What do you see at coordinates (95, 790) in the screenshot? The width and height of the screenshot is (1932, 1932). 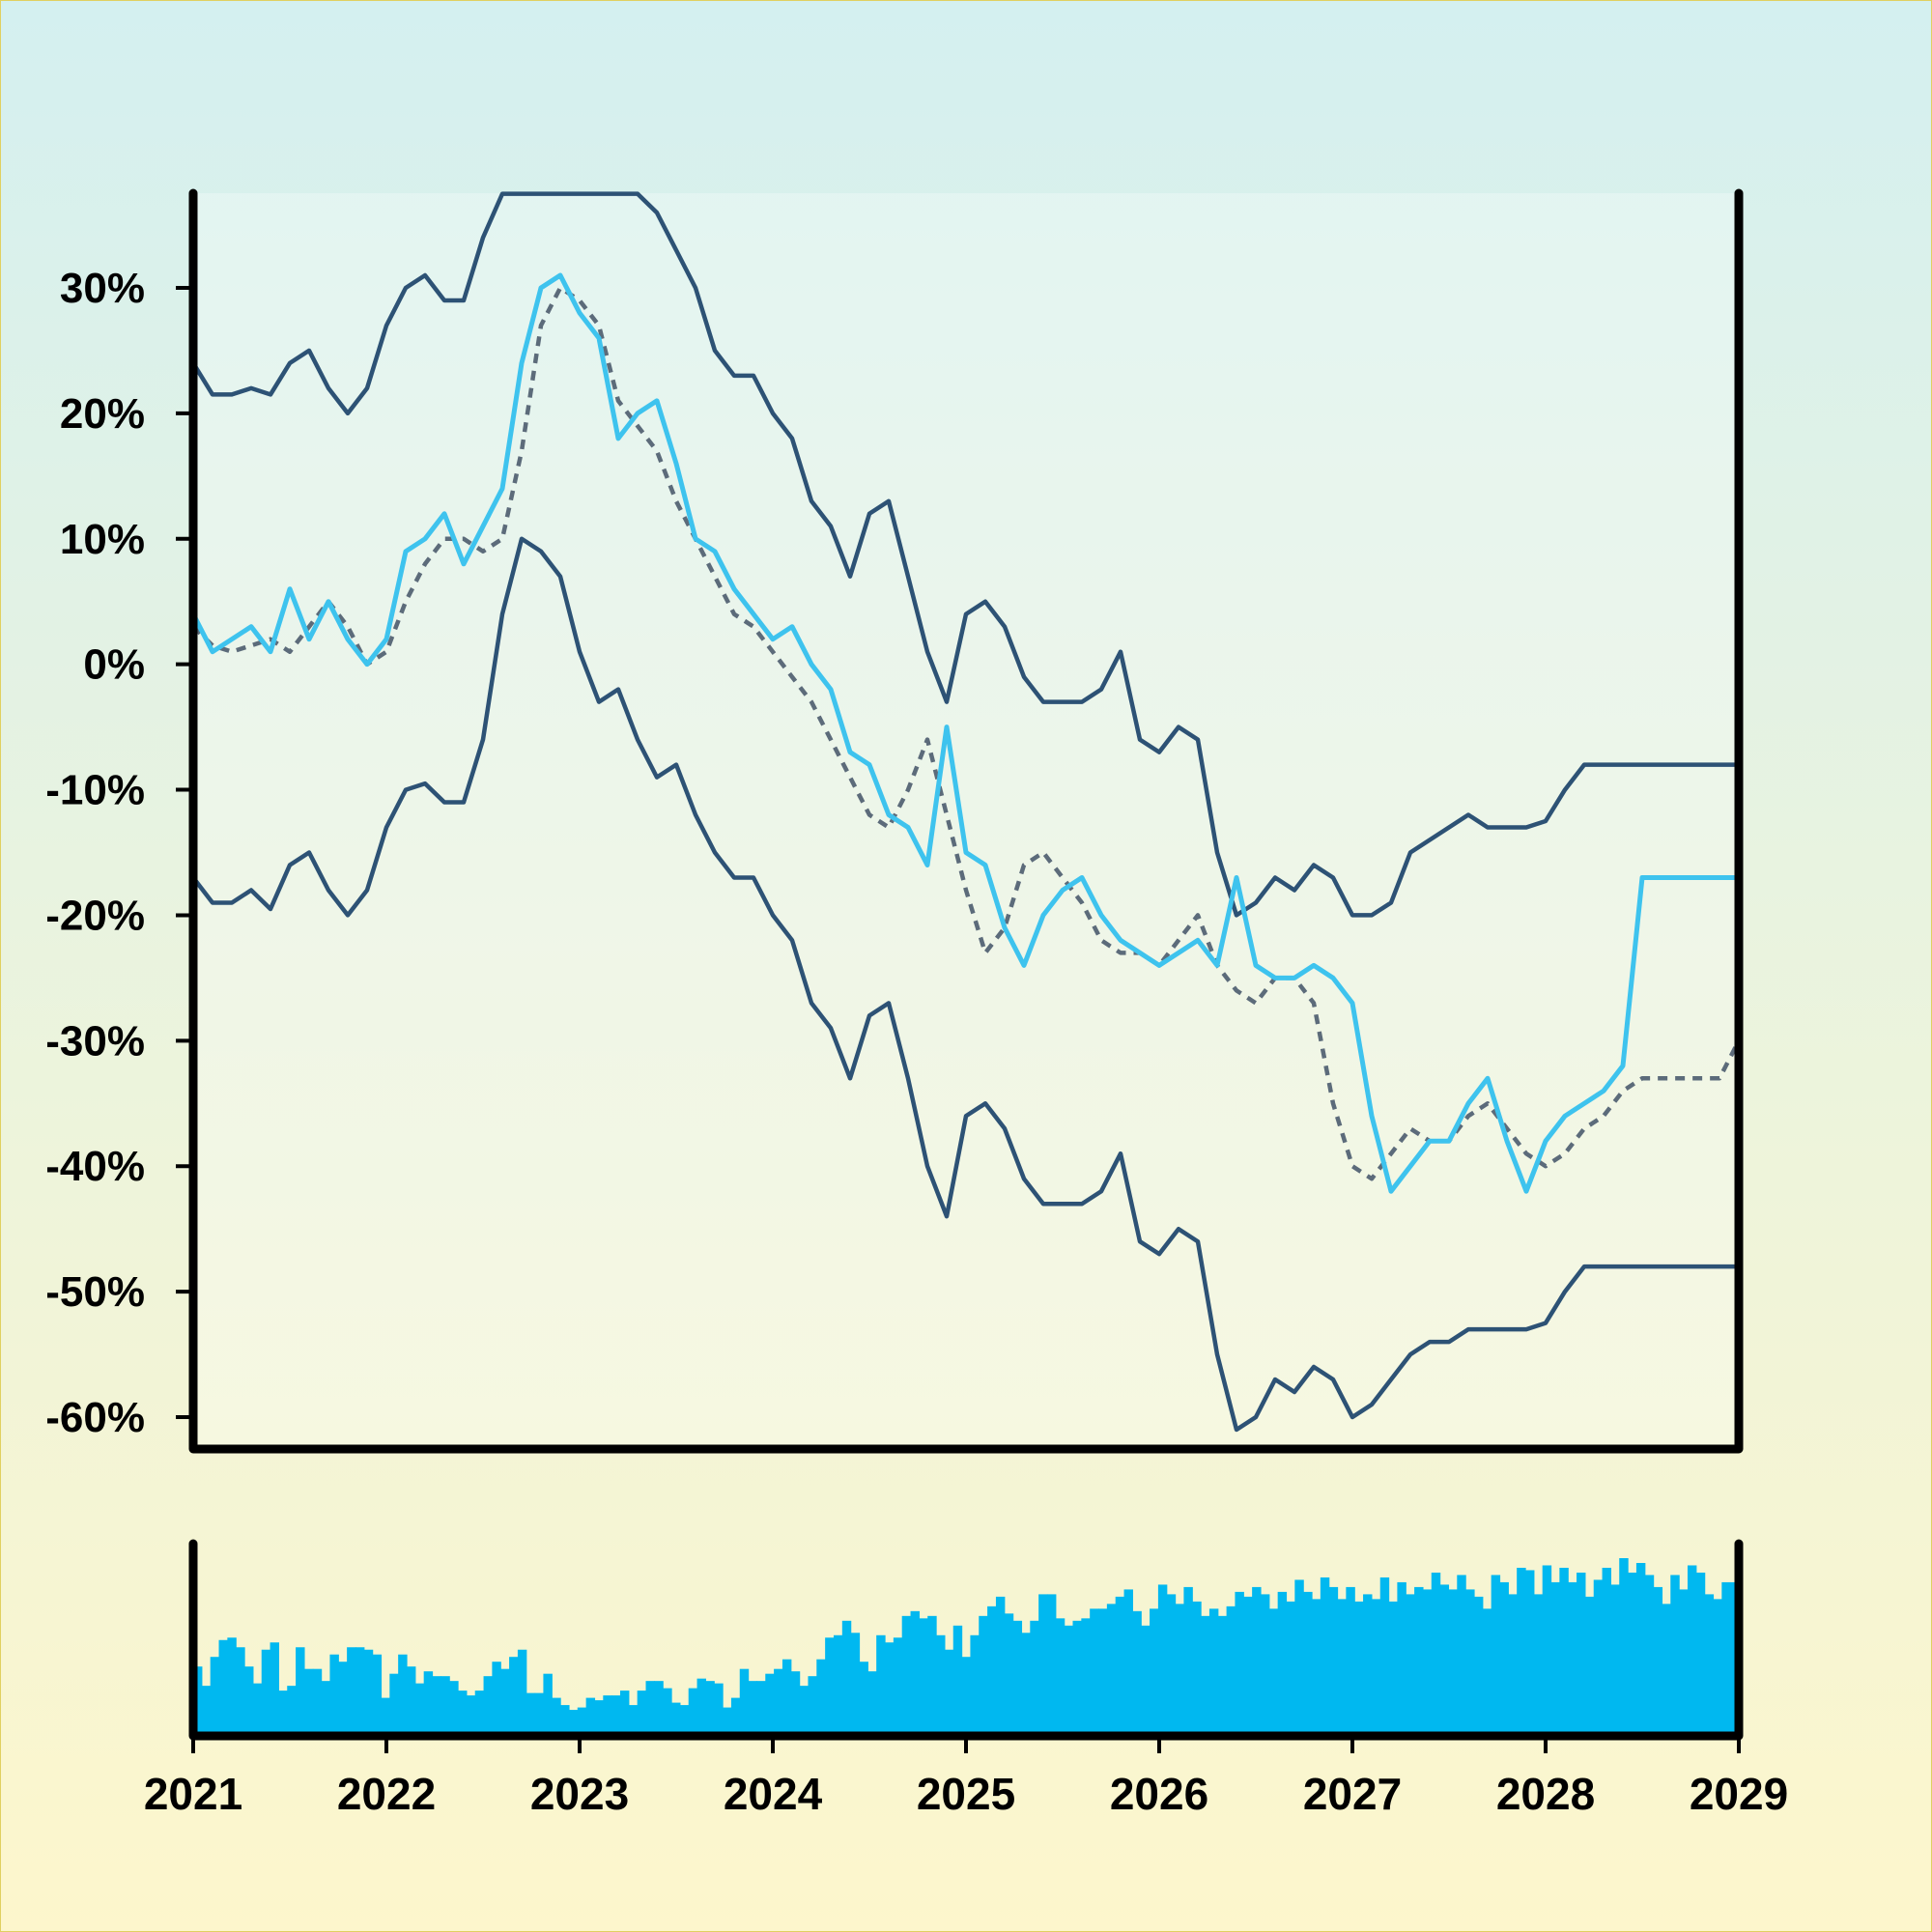 I see `y-tick-label: -10%` at bounding box center [95, 790].